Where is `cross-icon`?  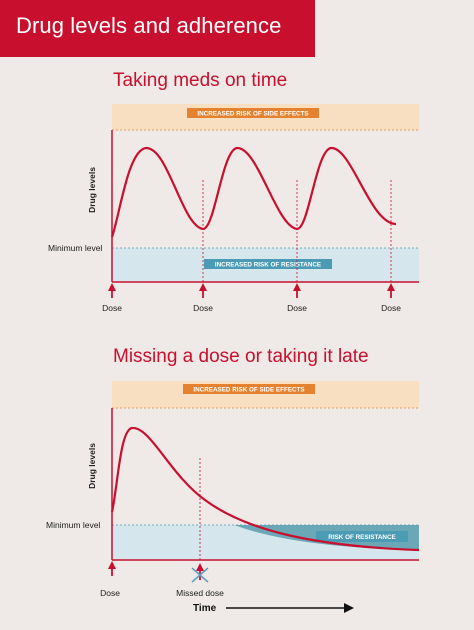 cross-icon is located at coordinates (200, 575).